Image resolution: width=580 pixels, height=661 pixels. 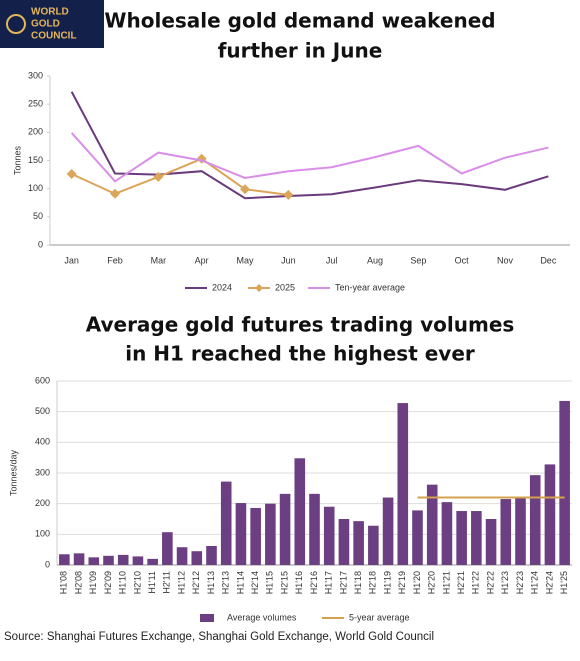 What do you see at coordinates (64, 582) in the screenshot?
I see `x-tick-label: H1'08` at bounding box center [64, 582].